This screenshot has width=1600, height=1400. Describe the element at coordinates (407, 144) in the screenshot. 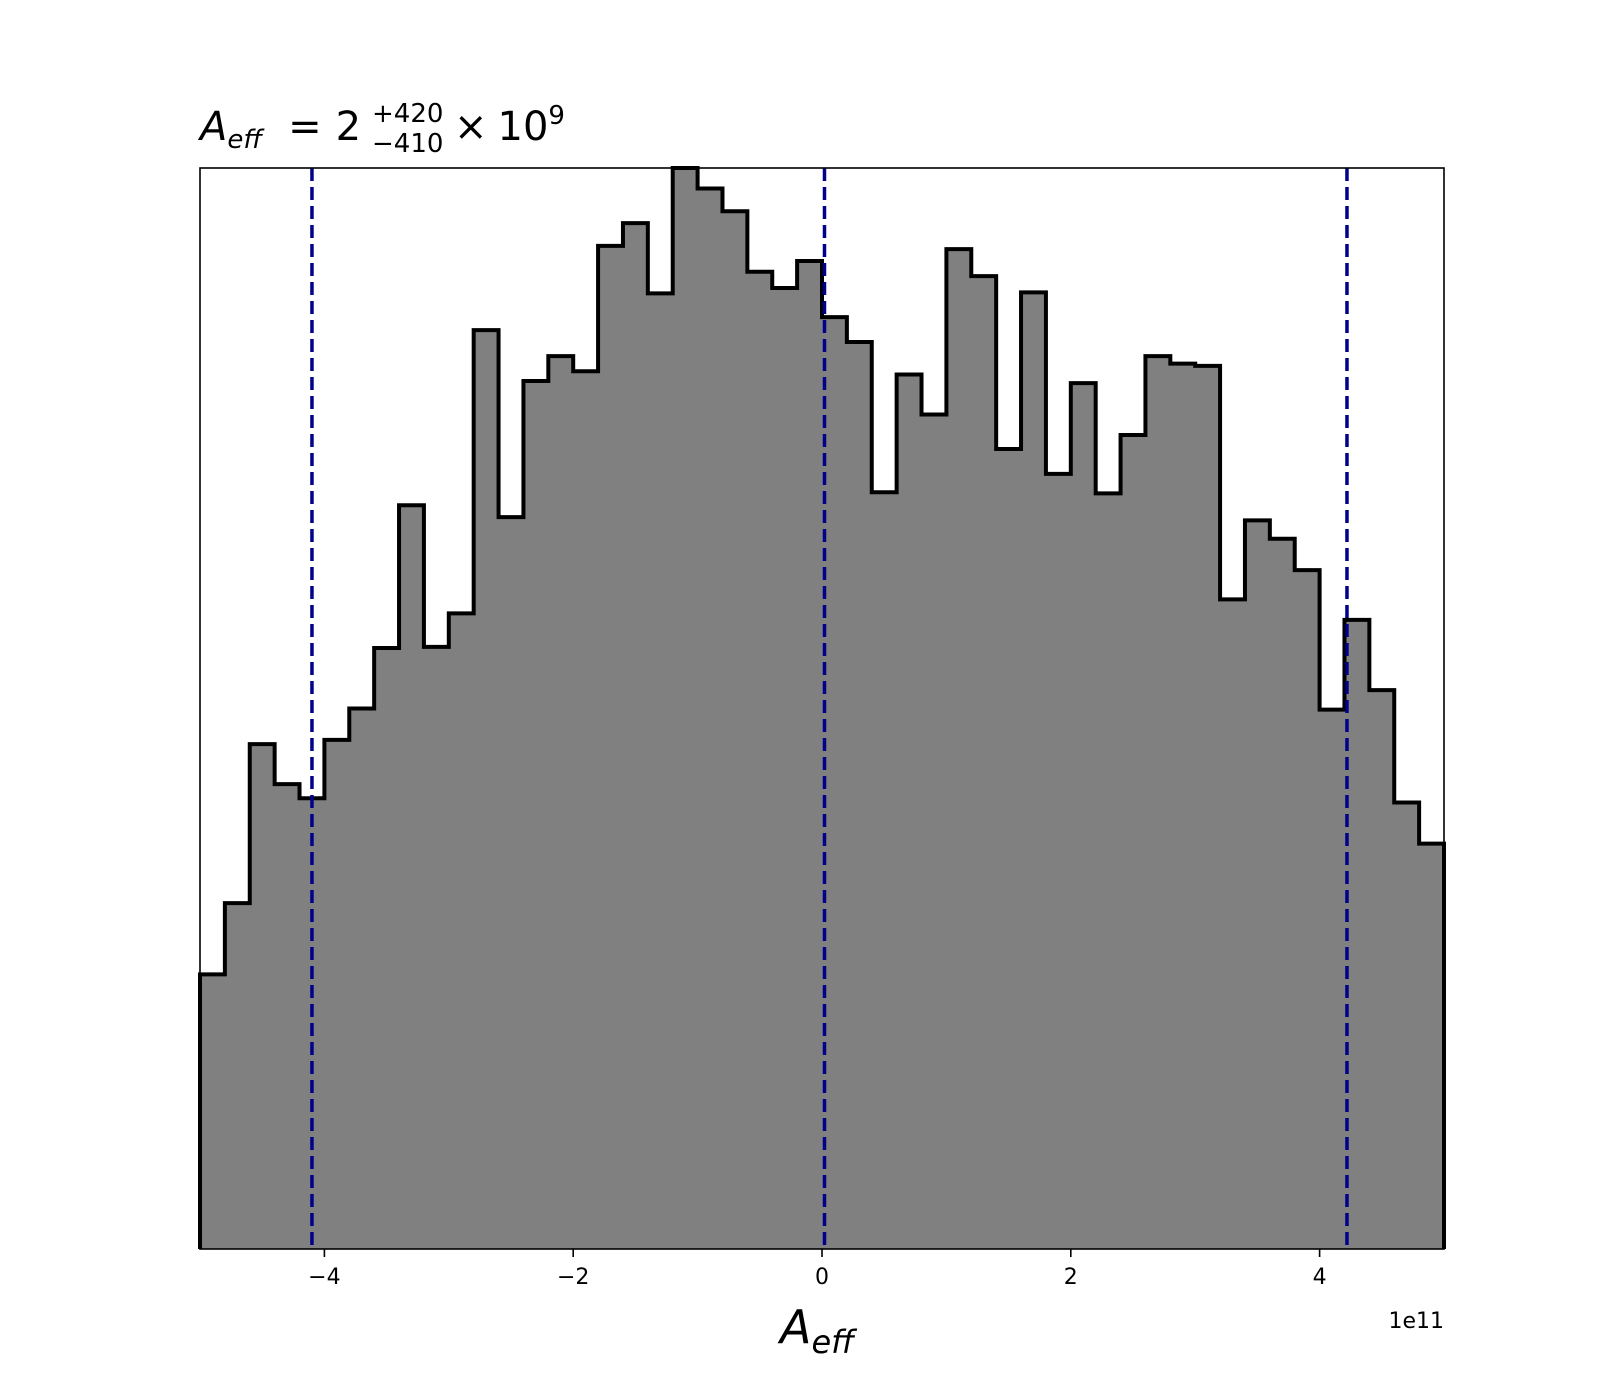

I see `title-lower-error: −410` at that location.